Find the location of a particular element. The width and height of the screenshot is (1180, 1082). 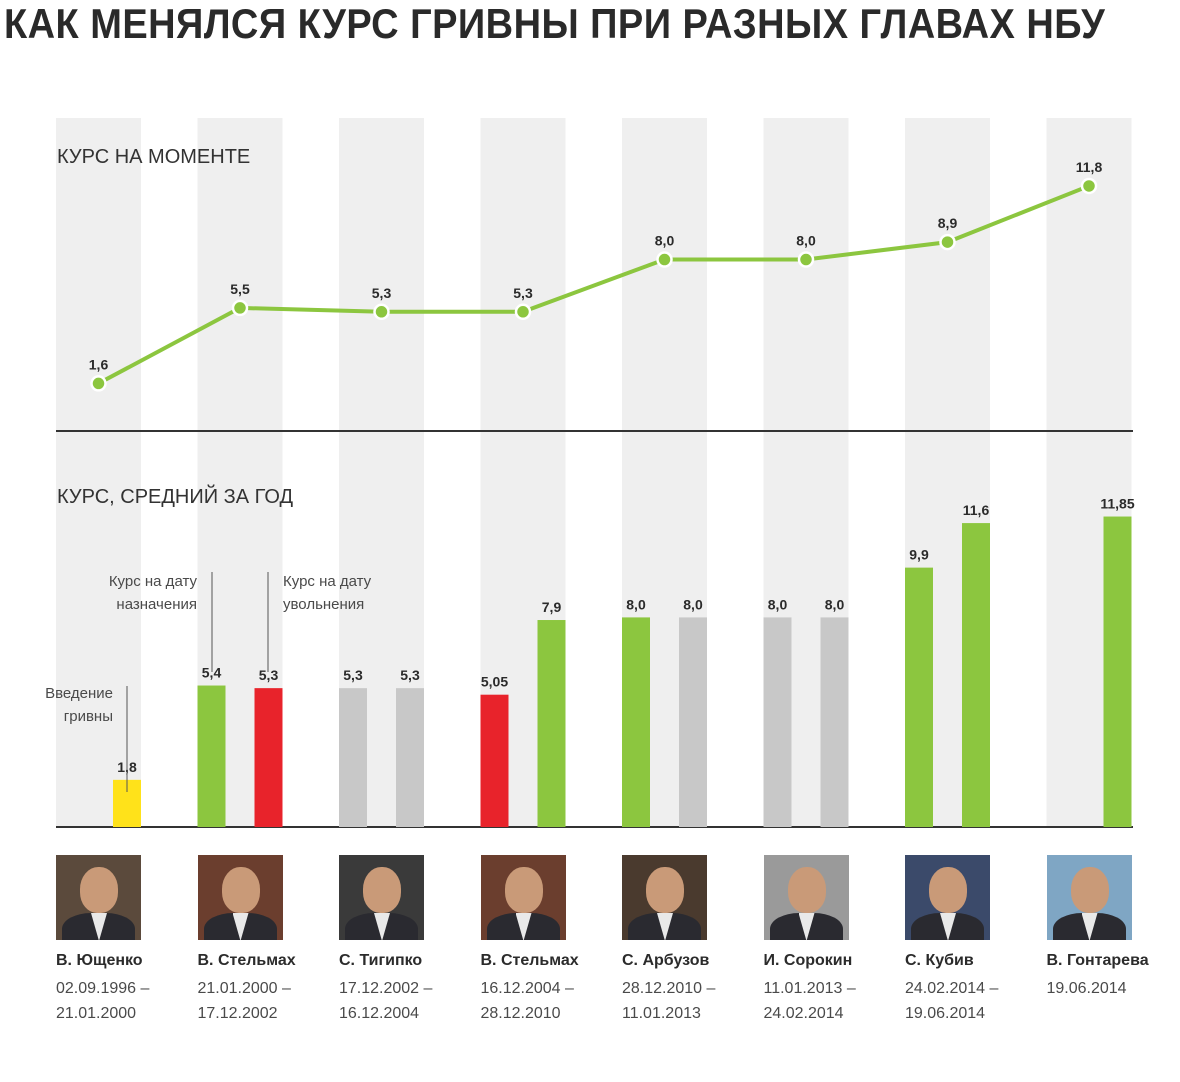

governor-term-dates: 02.09.1996 – 21.01.2000 is located at coordinates (103, 1001).